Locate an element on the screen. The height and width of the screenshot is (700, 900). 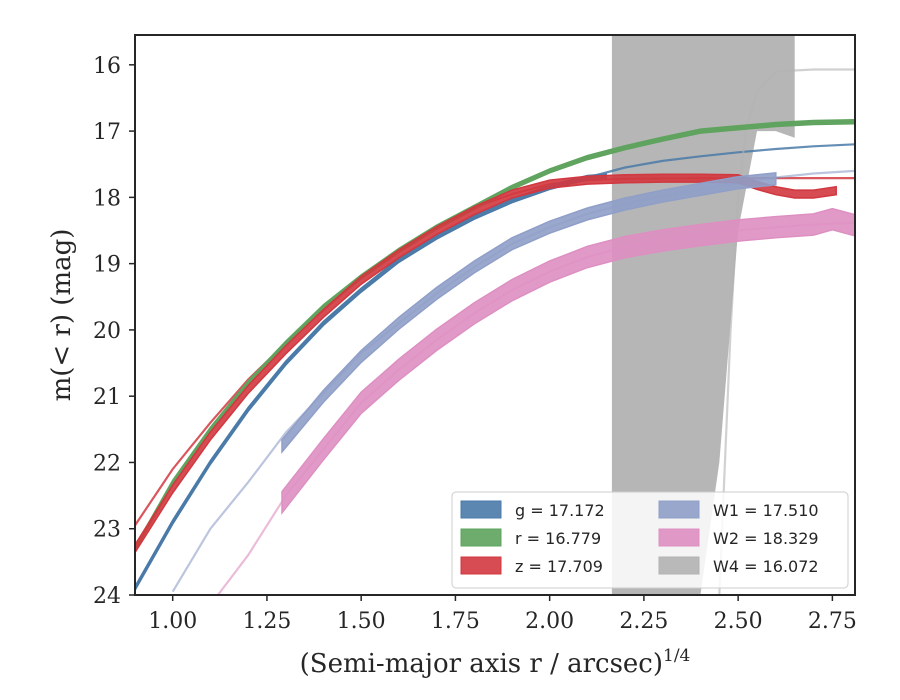
y-tick-label: 16 is located at coordinates (107, 66).